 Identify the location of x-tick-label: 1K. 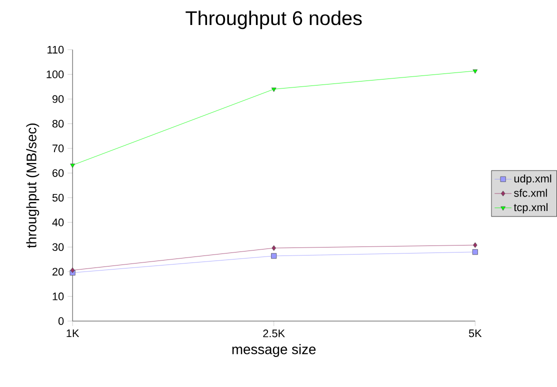
(73, 334).